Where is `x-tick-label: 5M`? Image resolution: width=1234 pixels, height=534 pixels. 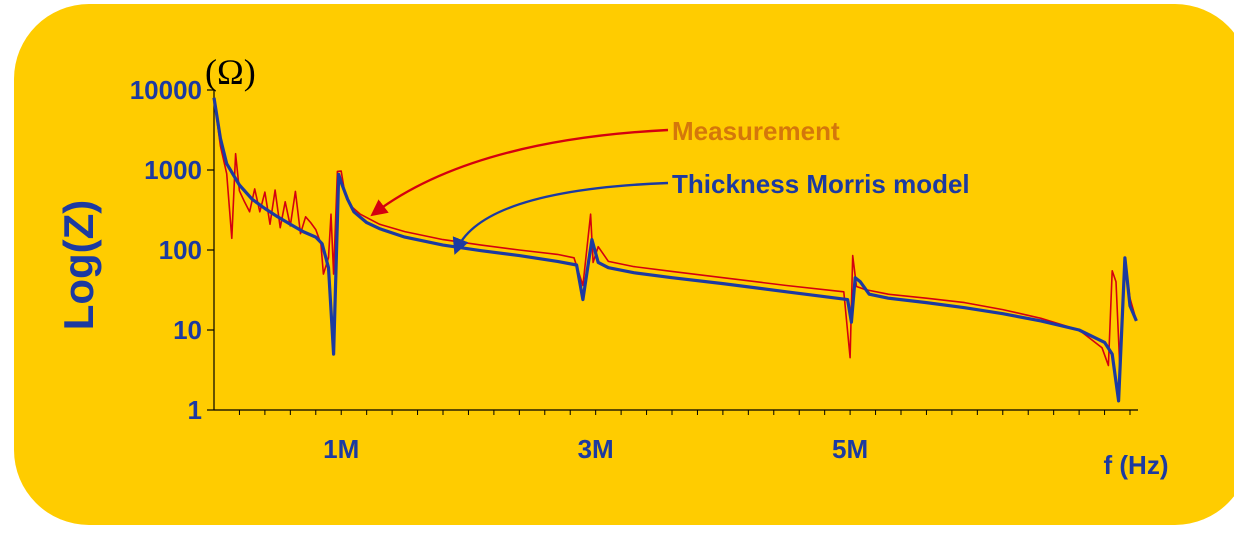 x-tick-label: 5M is located at coordinates (850, 449).